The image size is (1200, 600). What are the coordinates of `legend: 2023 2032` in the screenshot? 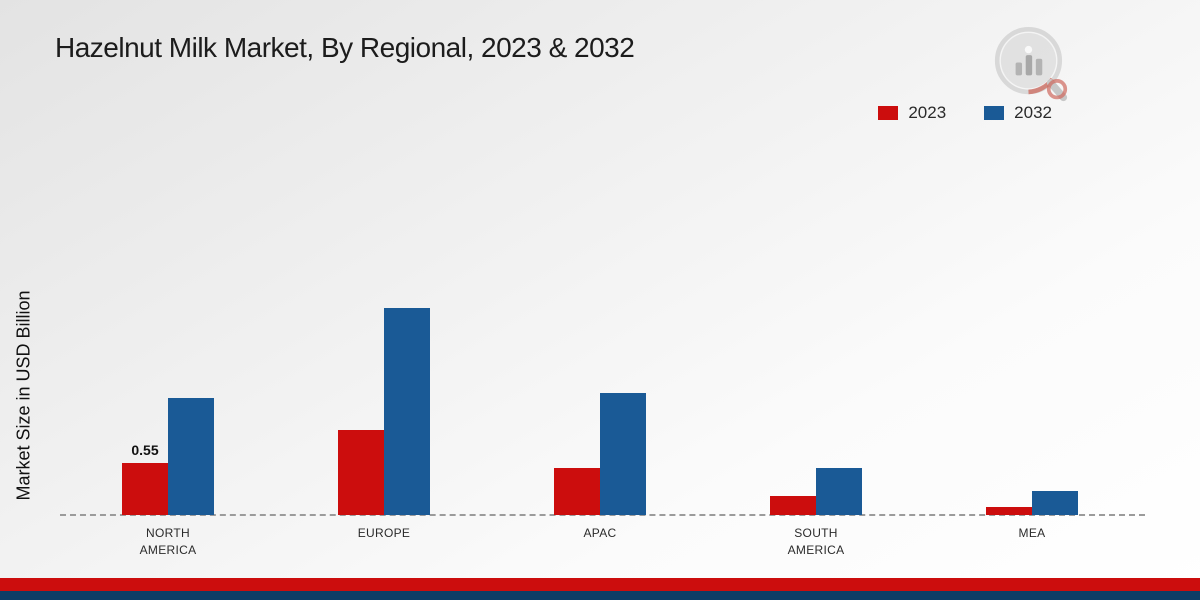 It's located at (965, 113).